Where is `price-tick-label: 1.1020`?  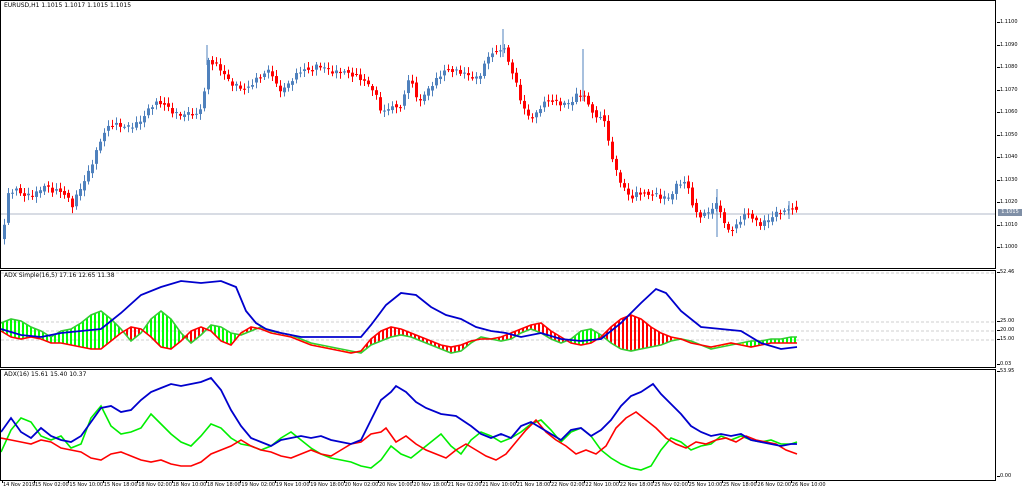 price-tick-label: 1.1020 is located at coordinates (1009, 202).